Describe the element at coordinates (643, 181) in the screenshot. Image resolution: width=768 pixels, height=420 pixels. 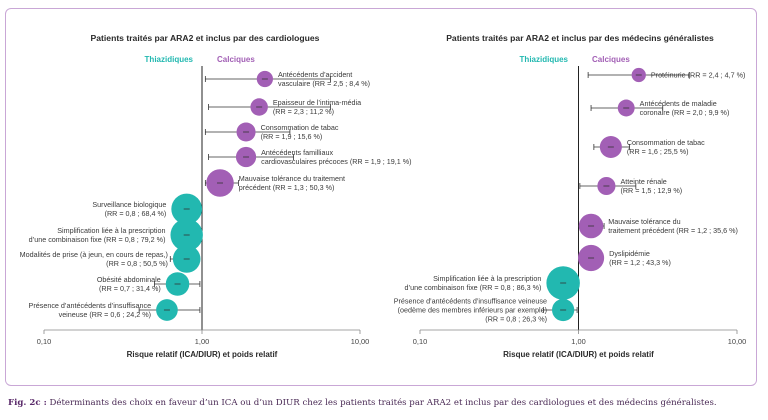
I see `panel2-point-label: Atteinte rénale` at that location.